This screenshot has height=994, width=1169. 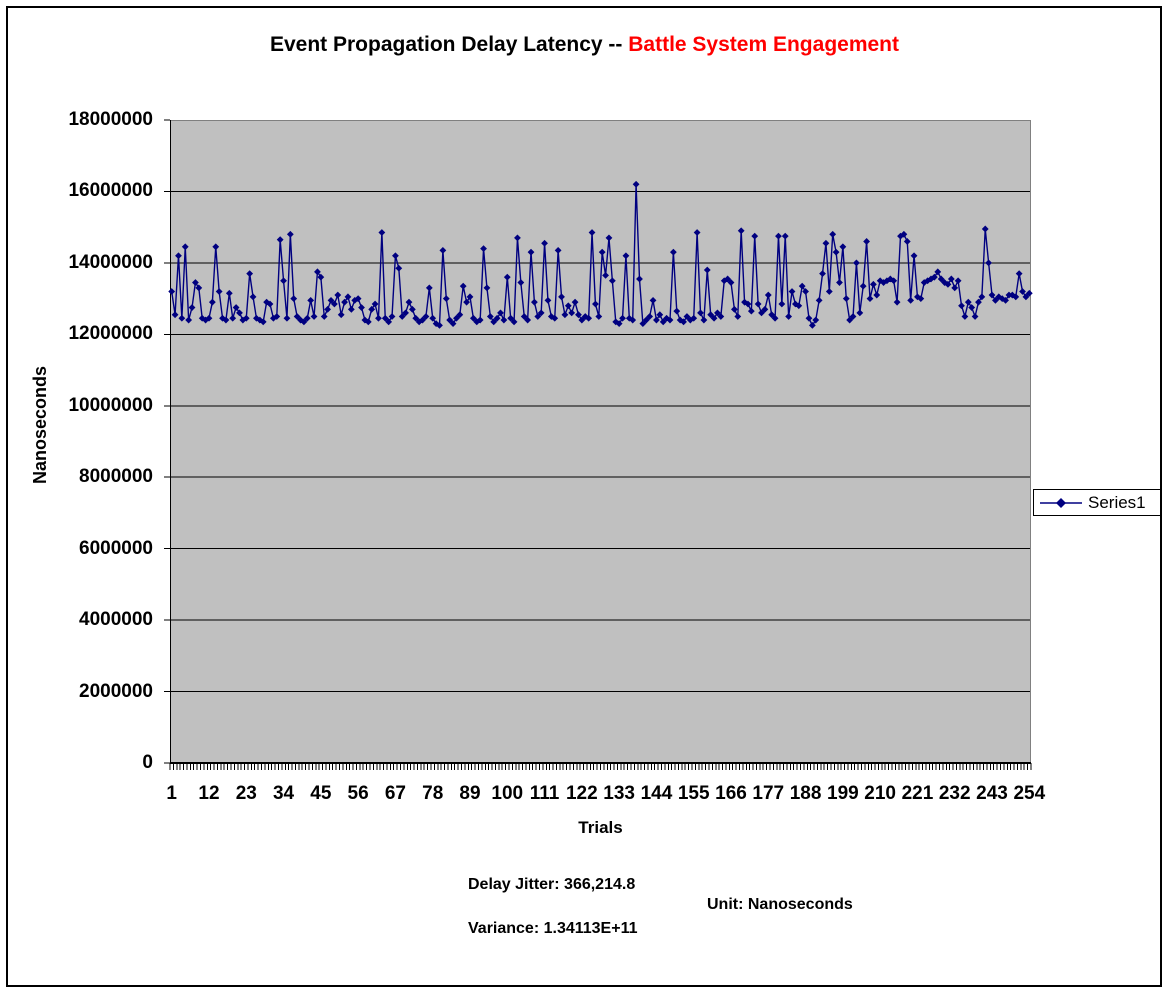 I want to click on x-tick-label: 177, so click(x=768, y=793).